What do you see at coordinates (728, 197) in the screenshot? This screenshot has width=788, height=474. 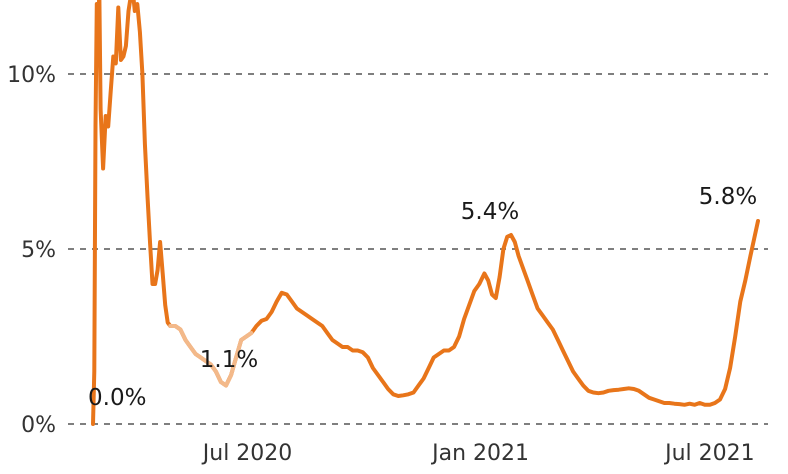 I see `data-label: 5.8%` at bounding box center [728, 197].